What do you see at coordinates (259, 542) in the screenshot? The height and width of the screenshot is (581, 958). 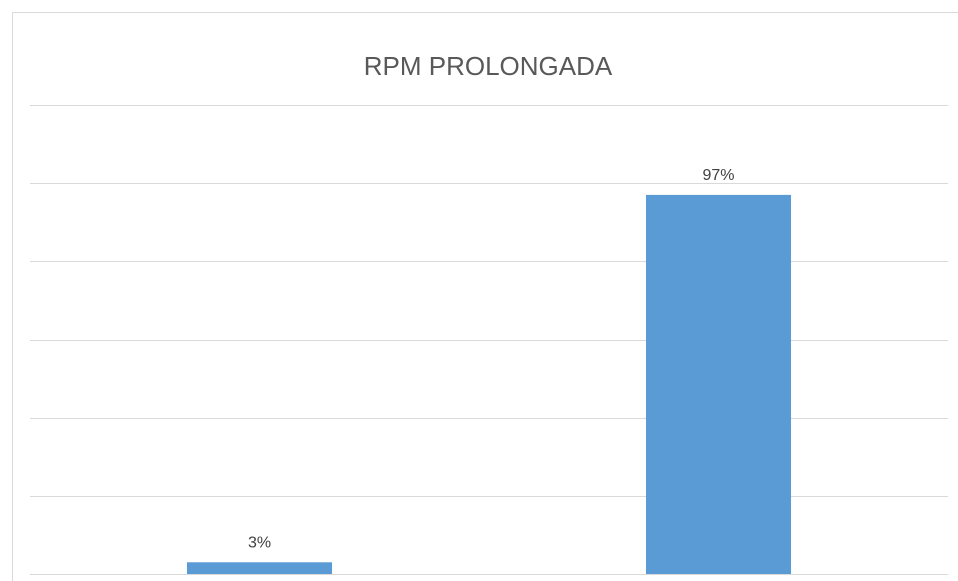 I see `data-label: 3%` at bounding box center [259, 542].